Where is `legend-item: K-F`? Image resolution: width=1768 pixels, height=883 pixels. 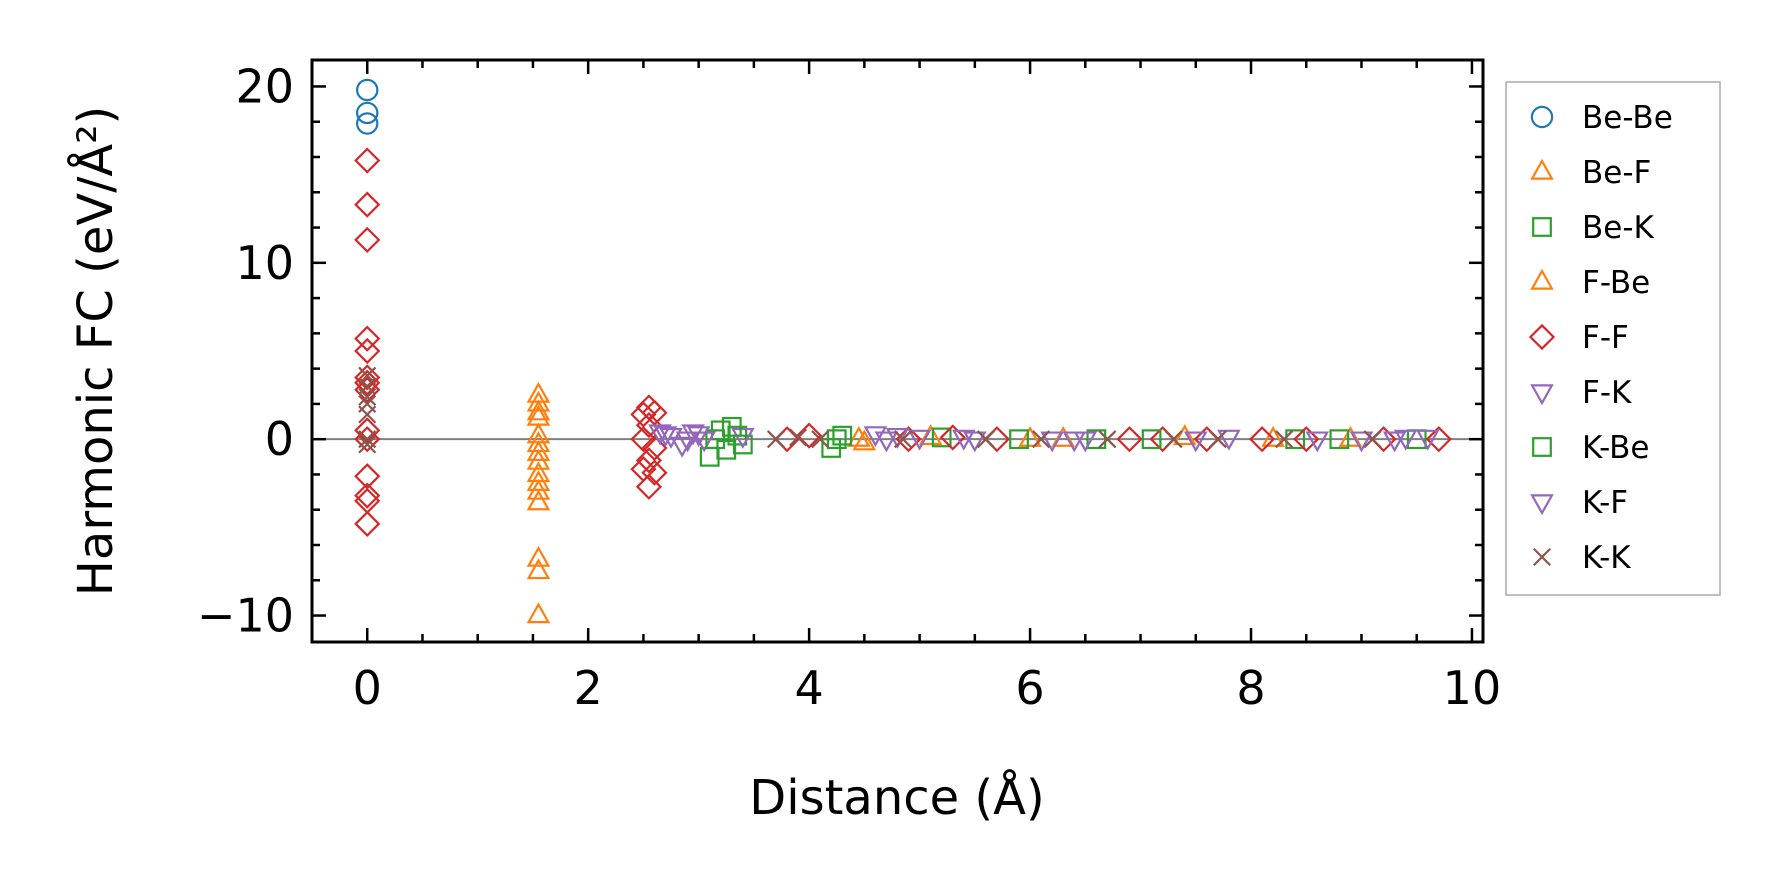
legend-item: K-F is located at coordinates (1579, 503).